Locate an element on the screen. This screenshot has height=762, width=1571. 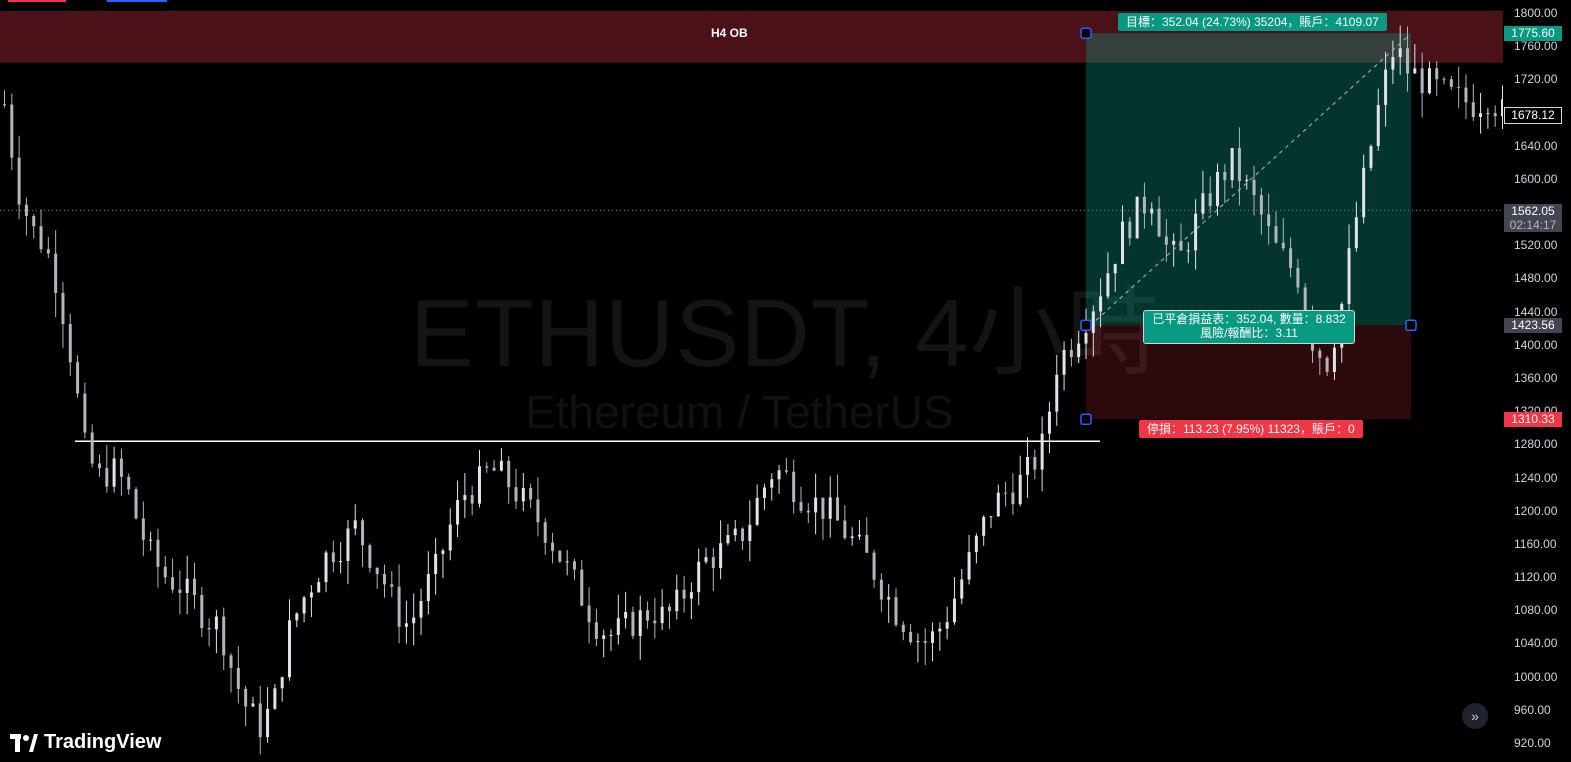
risk-reward-line: 風險/報酬比：3.11 is located at coordinates (1249, 333).